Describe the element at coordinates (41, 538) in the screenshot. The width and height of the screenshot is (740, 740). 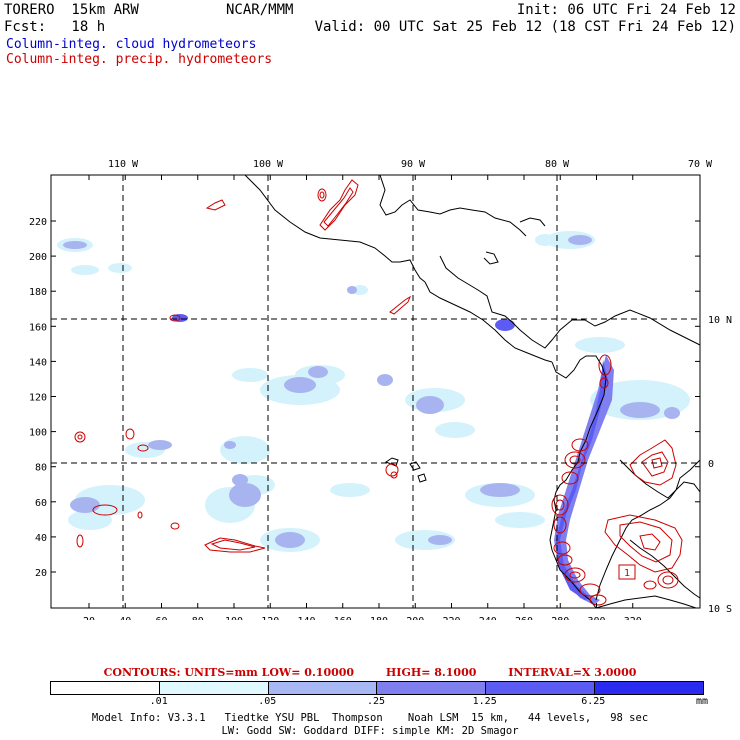
I see `y-tick-label: 40` at that location.